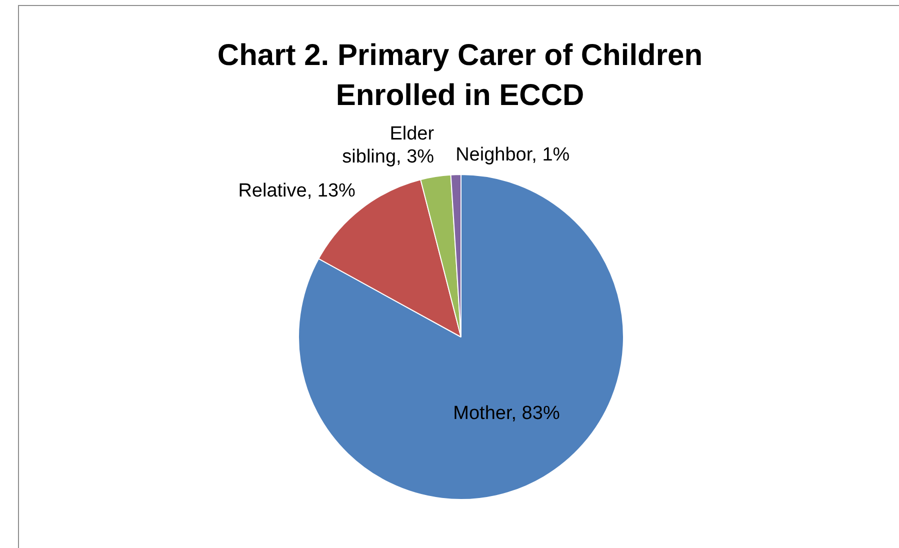 The height and width of the screenshot is (548, 899). What do you see at coordinates (506, 413) in the screenshot?
I see `slice-label: Mother, 83%` at bounding box center [506, 413].